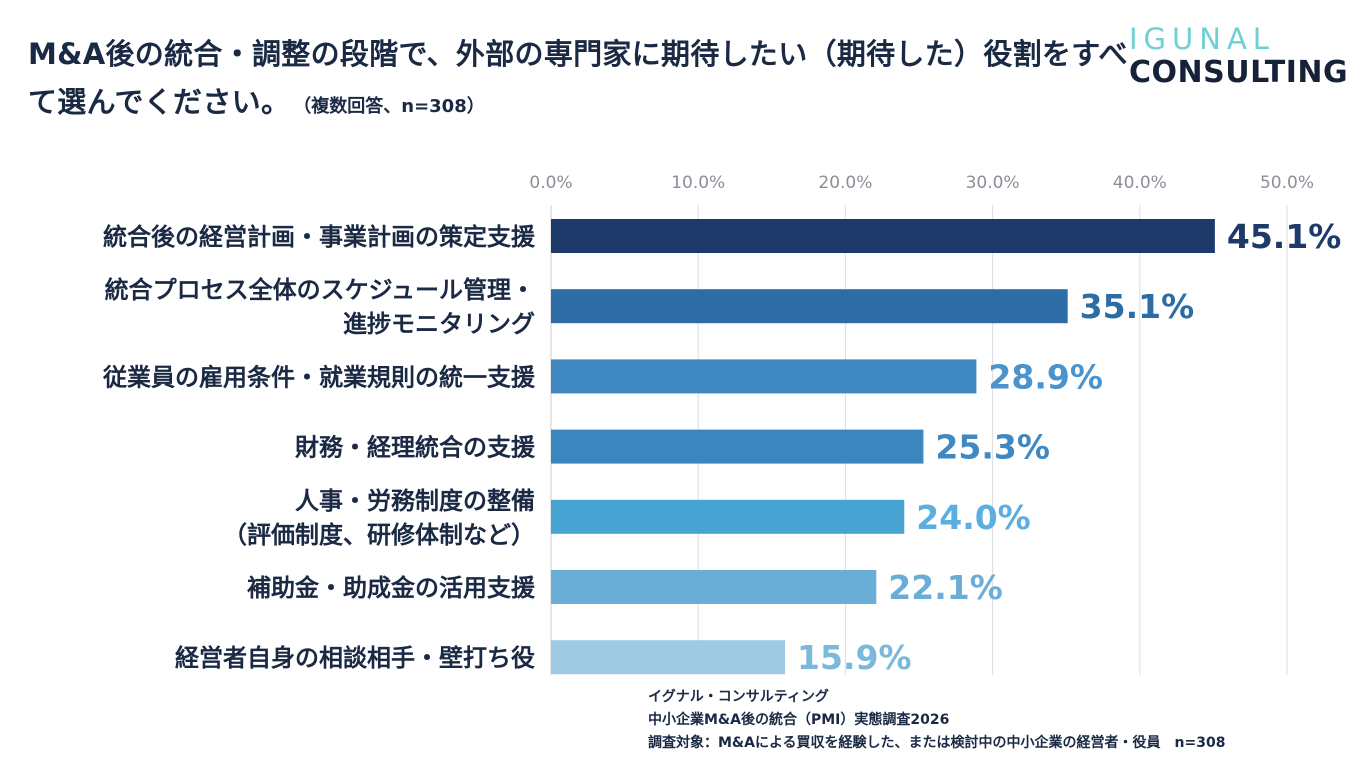  Describe the element at coordinates (415, 501) in the screenshot. I see `category-label: 人事・労務制度の整備` at that location.